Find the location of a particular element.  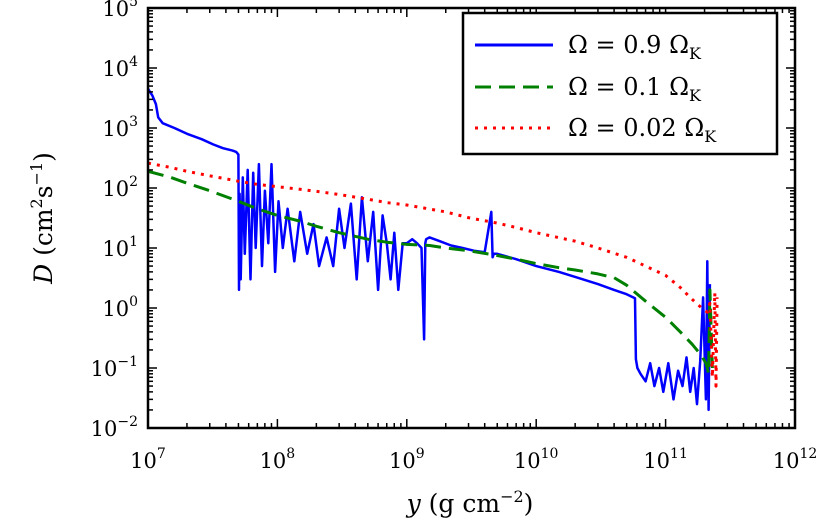

y-tick-label: 10⁻² is located at coordinates (114, 427).